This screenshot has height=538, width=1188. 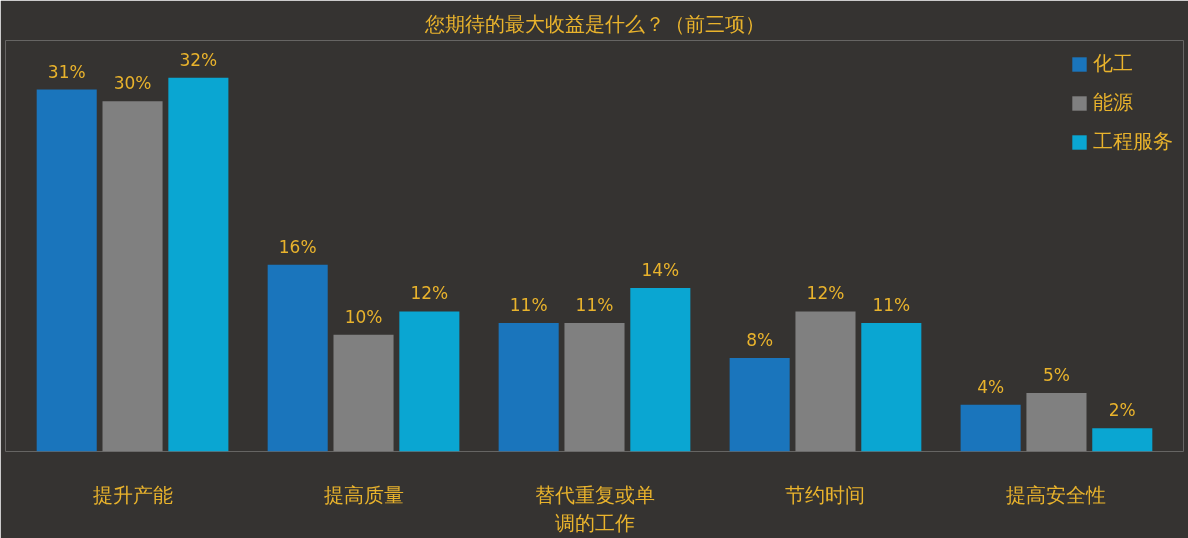 I want to click on x-tick-label: 提升产能, so click(x=132, y=494).